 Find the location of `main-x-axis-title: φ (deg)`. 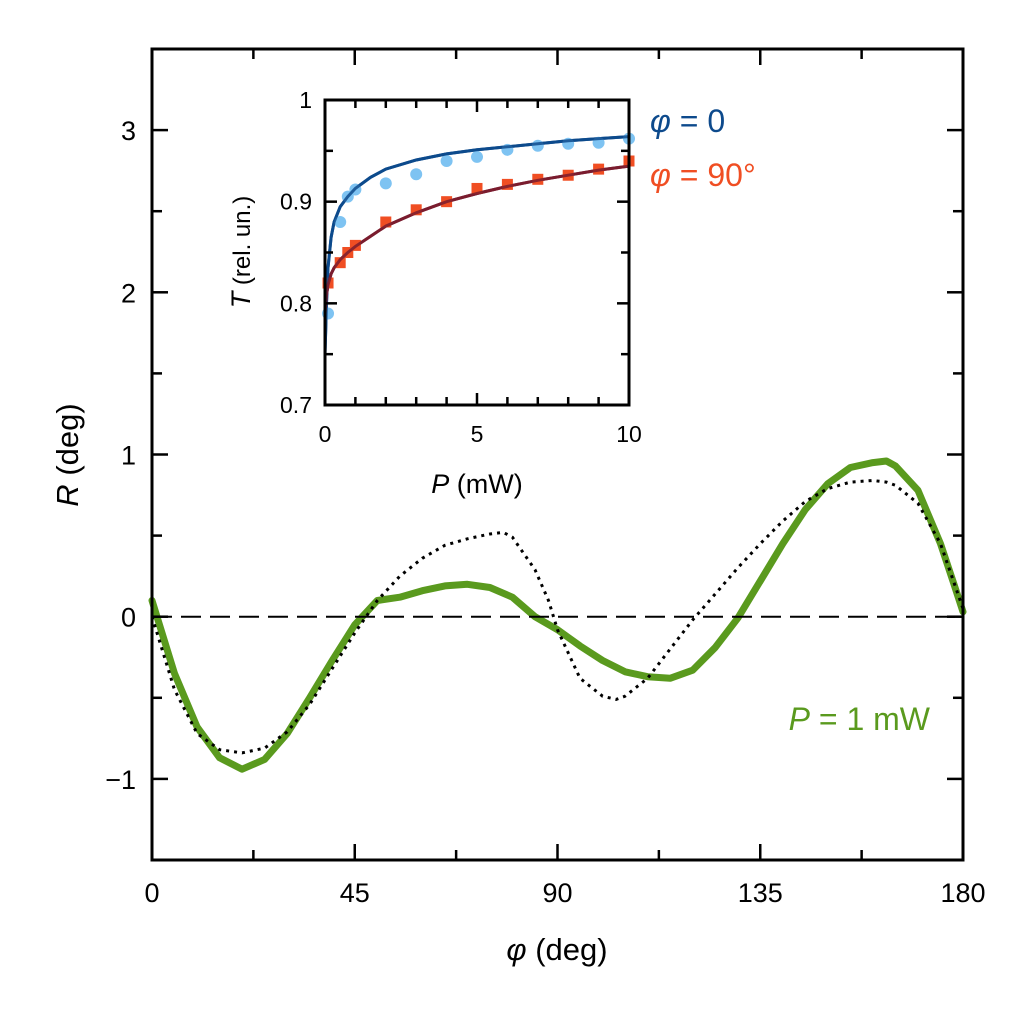

main-x-axis-title: φ (deg) is located at coordinates (556, 949).